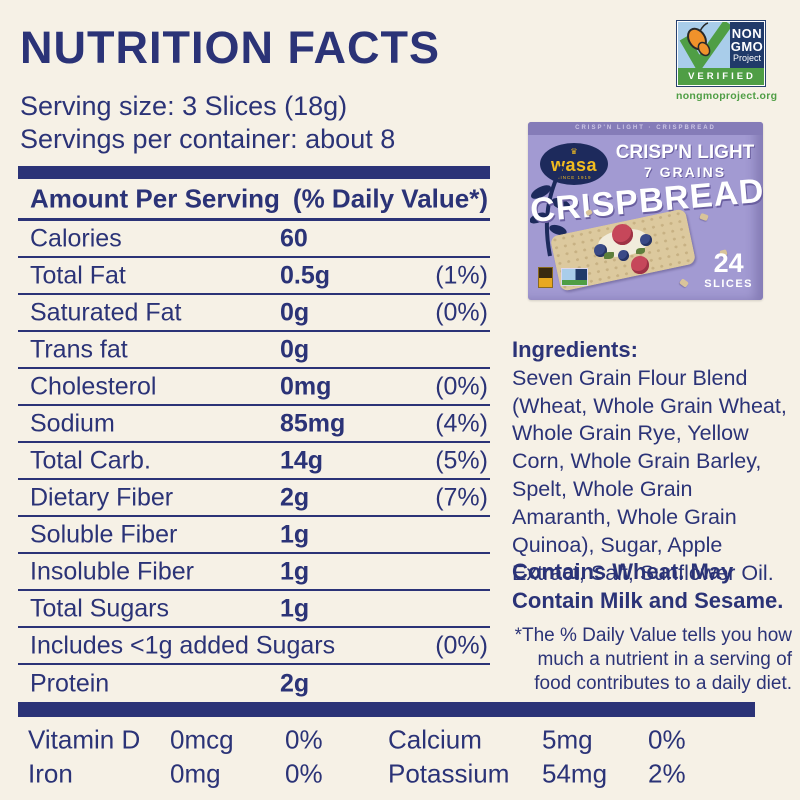 Image resolution: width=800 pixels, height=800 pixels. What do you see at coordinates (684, 283) in the screenshot?
I see `crumb` at bounding box center [684, 283].